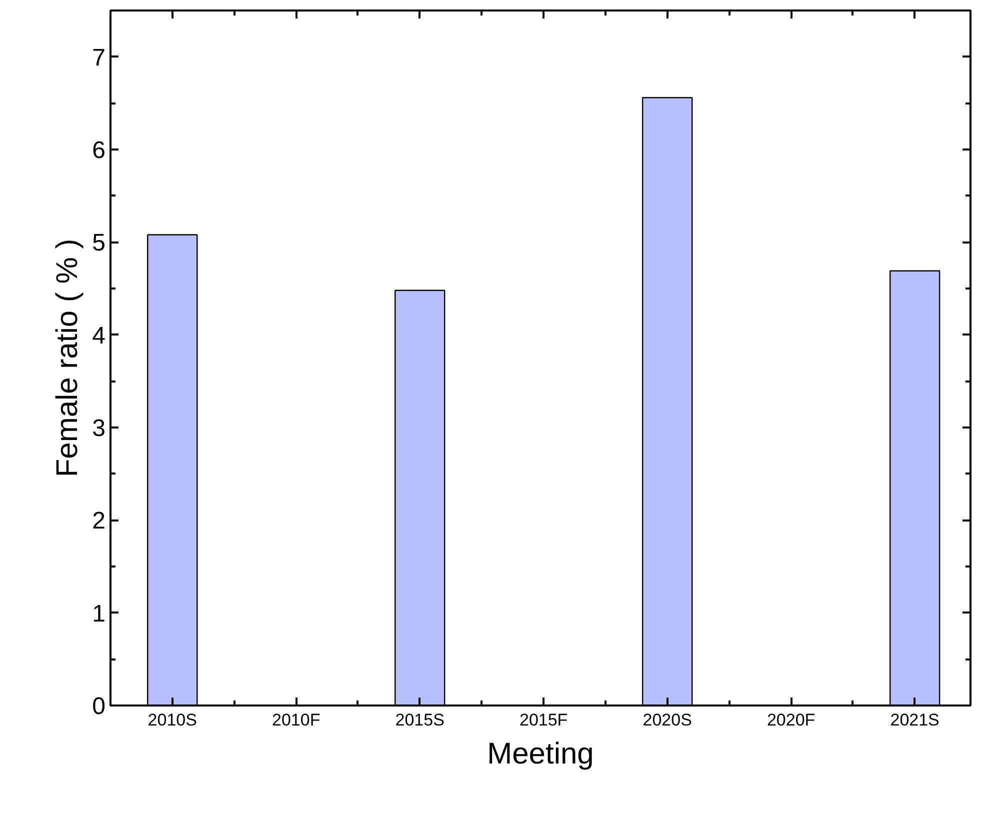 The image size is (981, 821). I want to click on x-tick-label: 2010F, so click(296, 720).